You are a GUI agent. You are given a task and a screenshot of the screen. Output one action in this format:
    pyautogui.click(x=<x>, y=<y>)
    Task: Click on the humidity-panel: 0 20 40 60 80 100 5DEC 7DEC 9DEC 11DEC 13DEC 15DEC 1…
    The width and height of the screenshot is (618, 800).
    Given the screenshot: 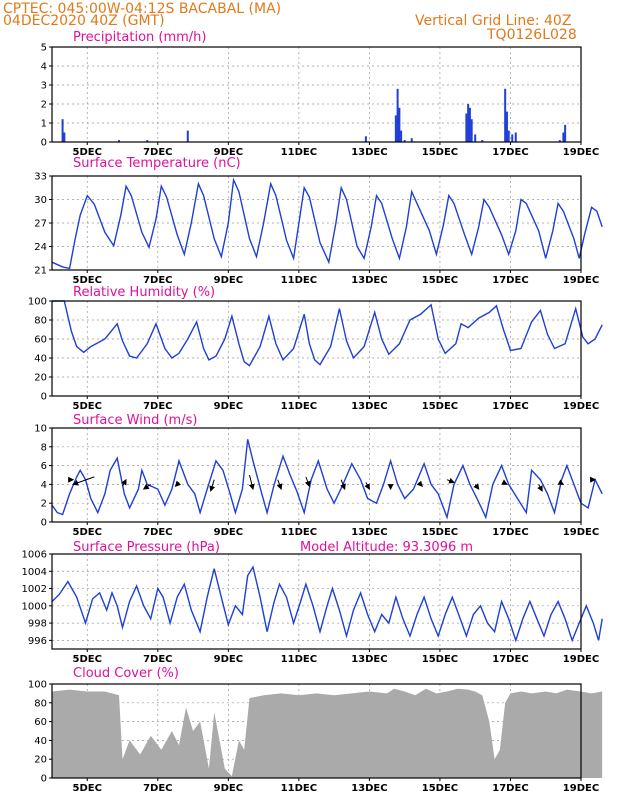 What is the action you would take?
    pyautogui.click(x=315, y=348)
    